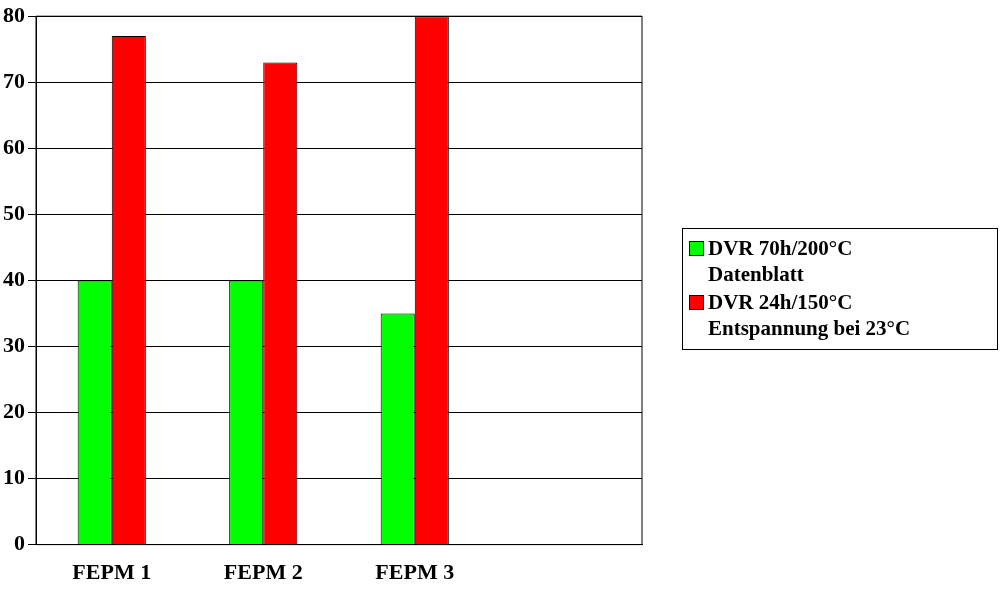  I want to click on y-tick-label: 40, so click(14, 279).